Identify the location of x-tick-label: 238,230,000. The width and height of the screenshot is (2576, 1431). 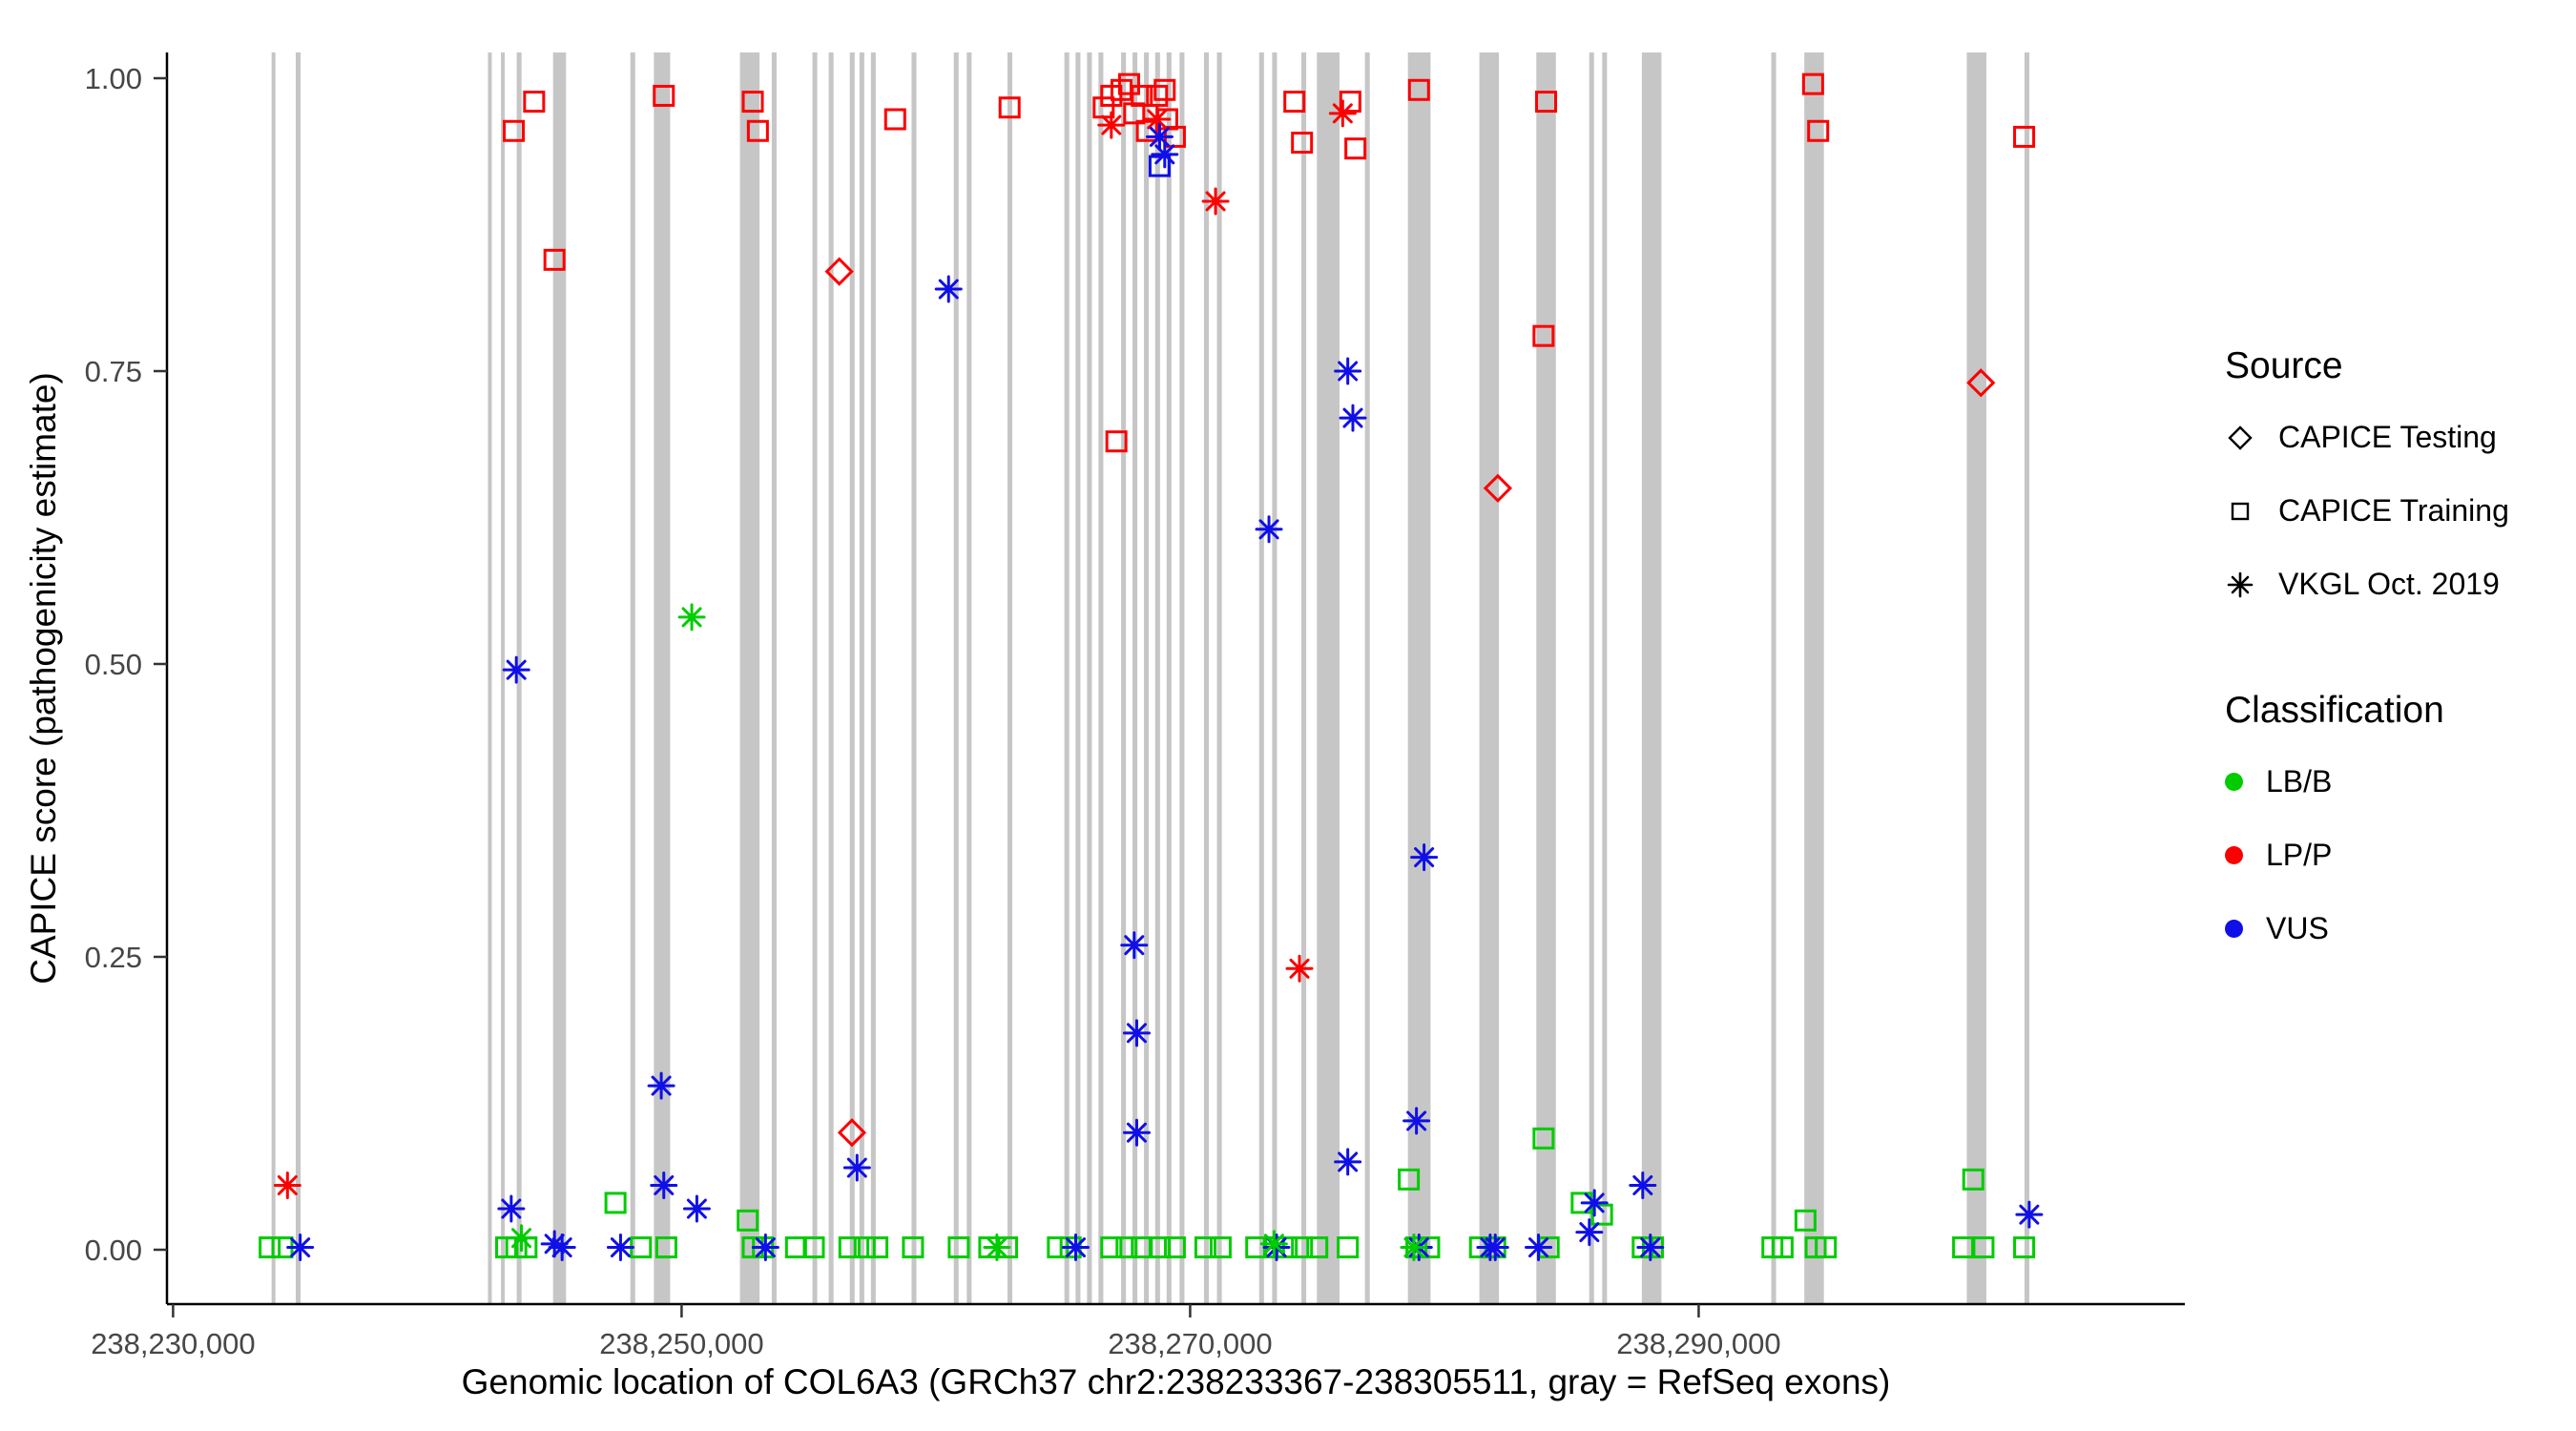
(173, 1343).